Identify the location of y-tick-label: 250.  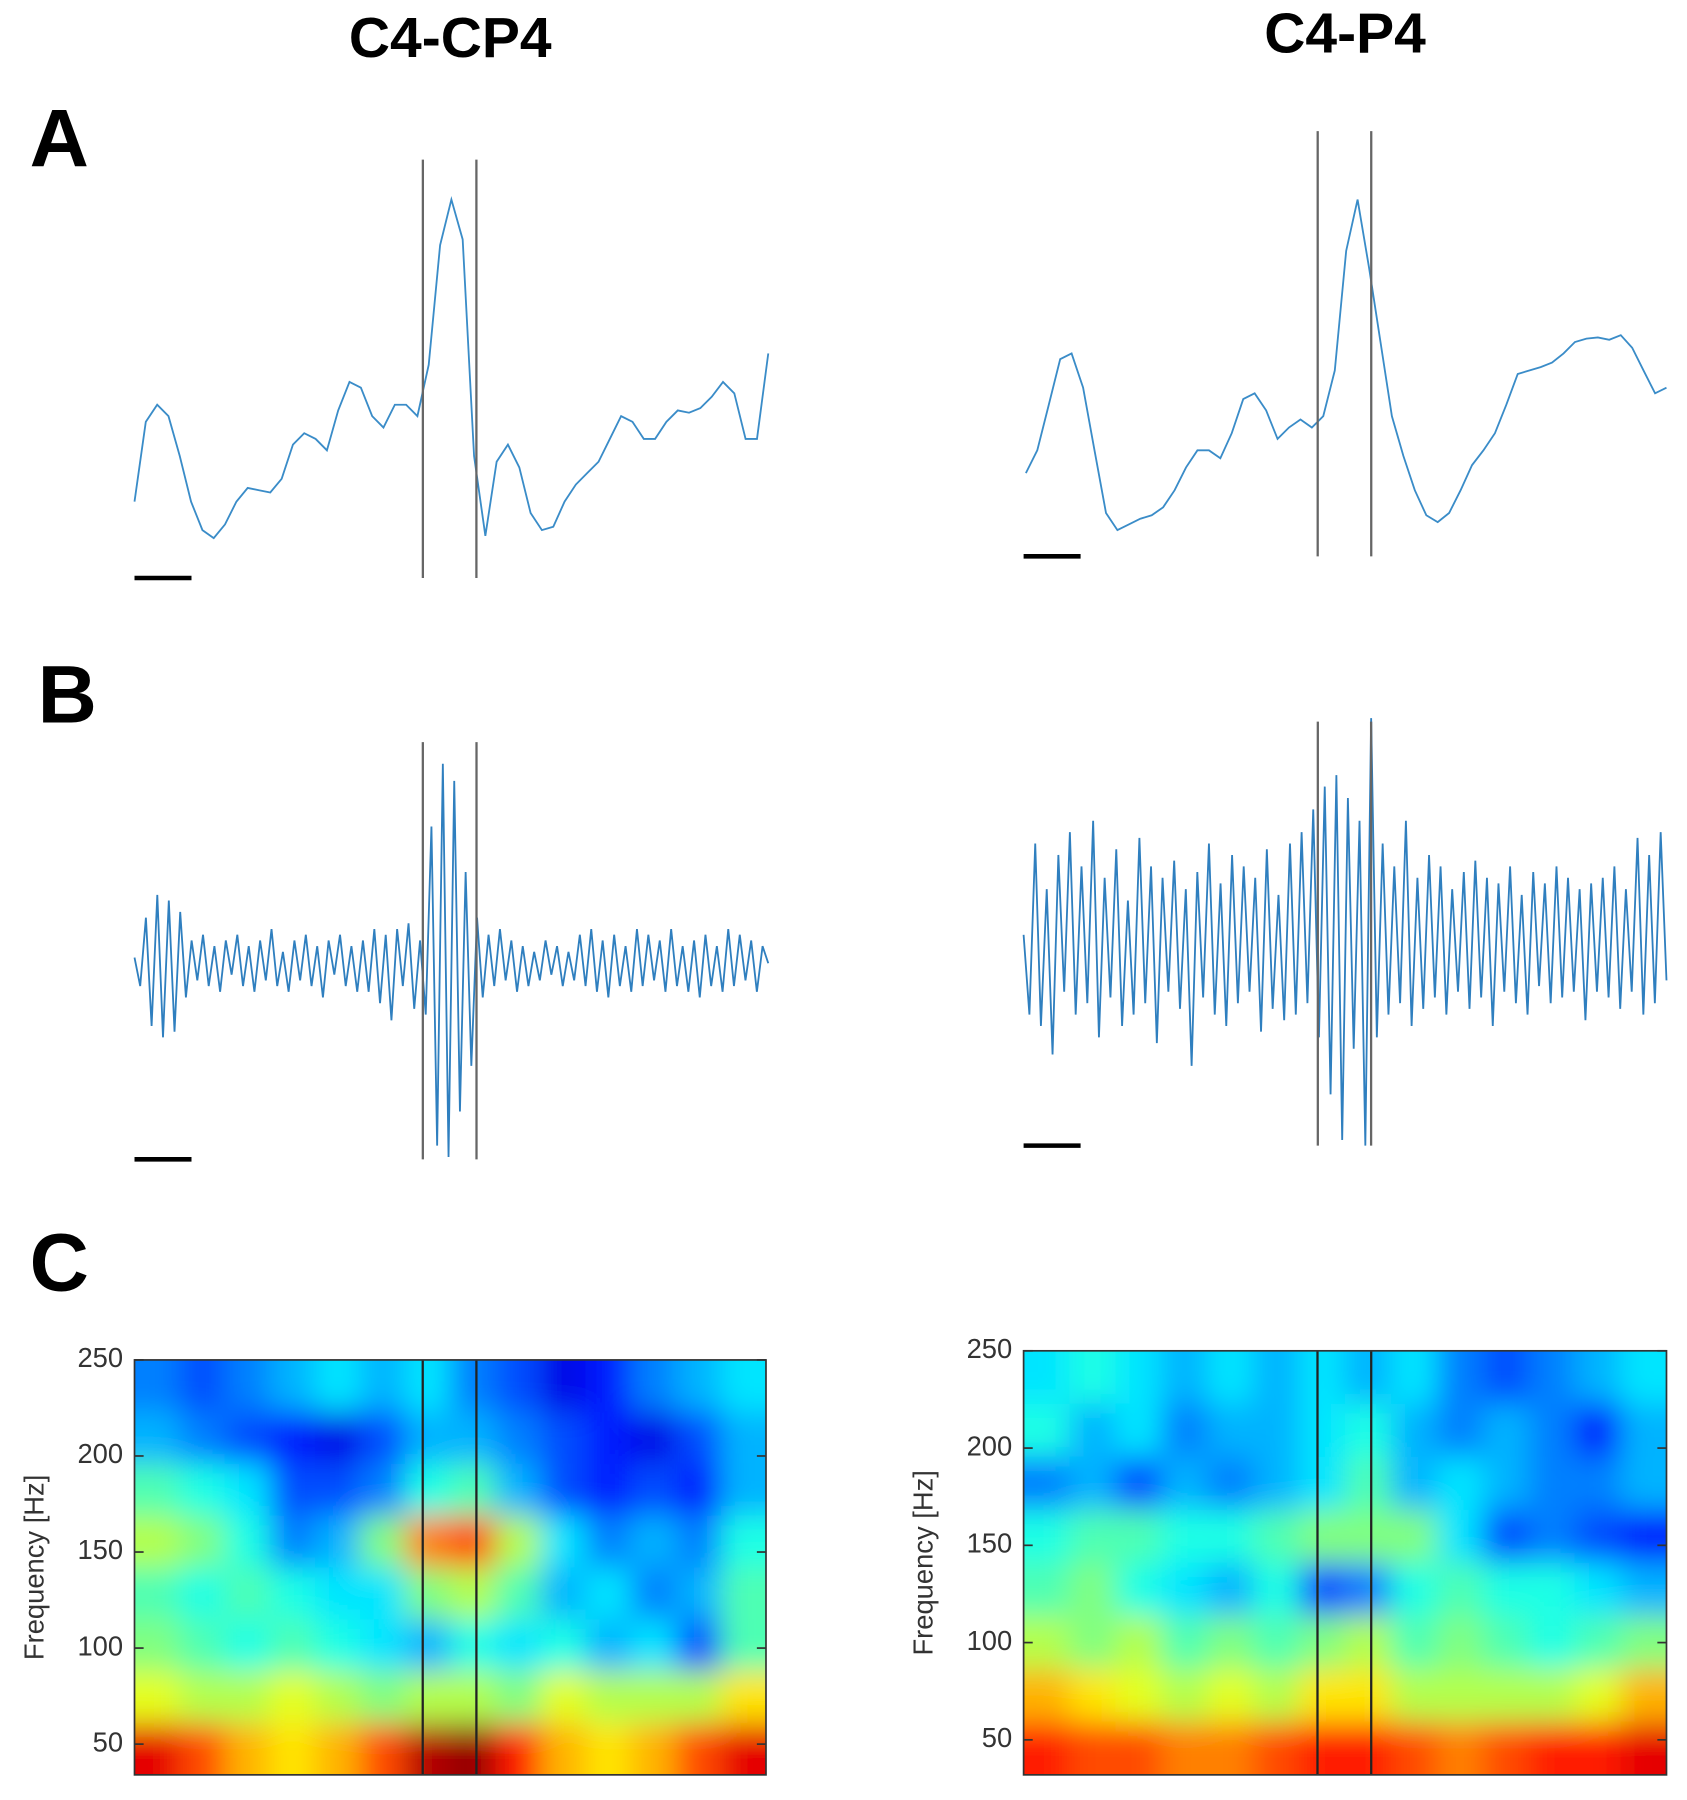
(990, 1348).